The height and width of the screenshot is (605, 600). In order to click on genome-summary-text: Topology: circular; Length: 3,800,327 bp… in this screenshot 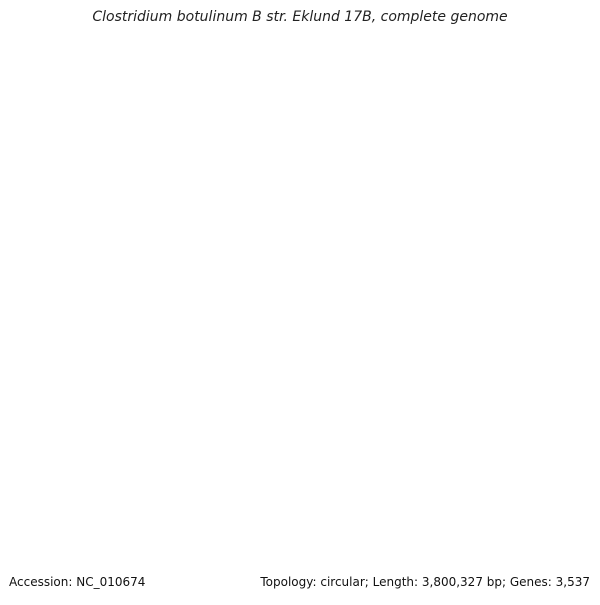, I will do `click(425, 582)`.